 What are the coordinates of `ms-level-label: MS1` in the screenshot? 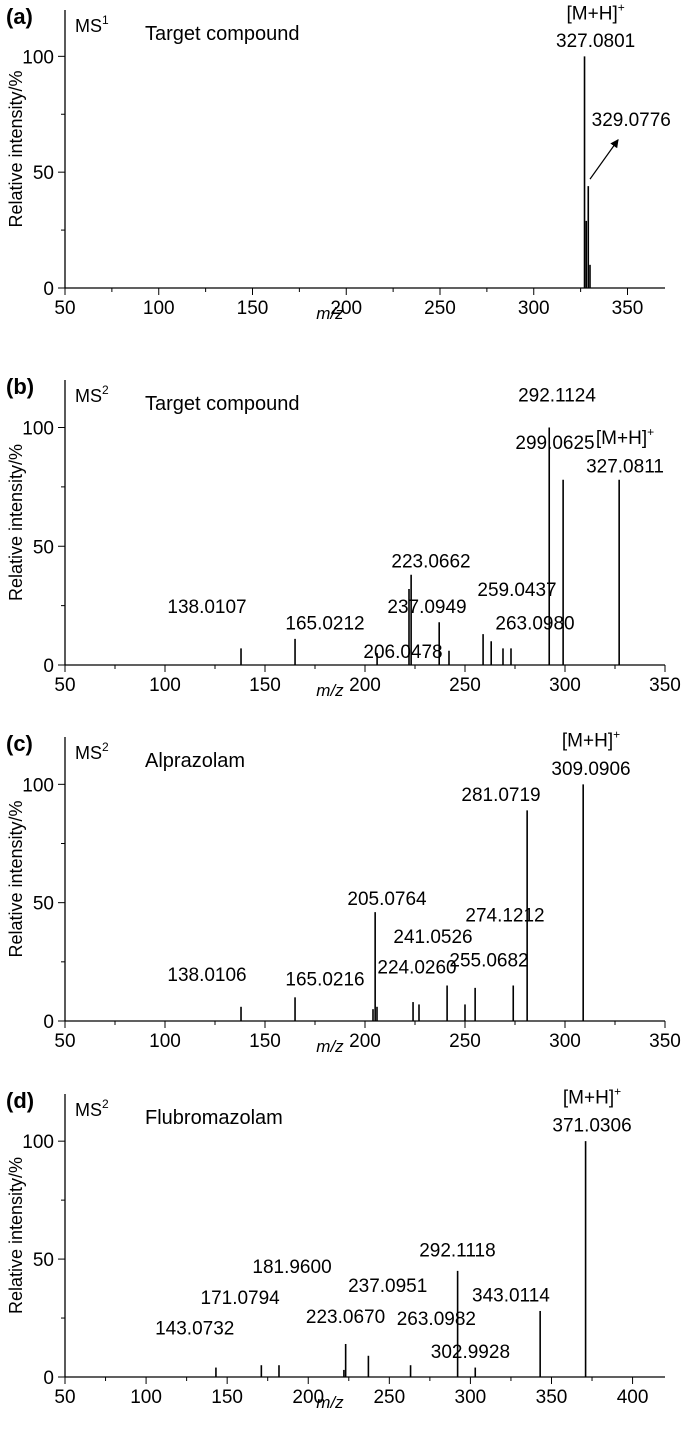 It's located at (92, 24).